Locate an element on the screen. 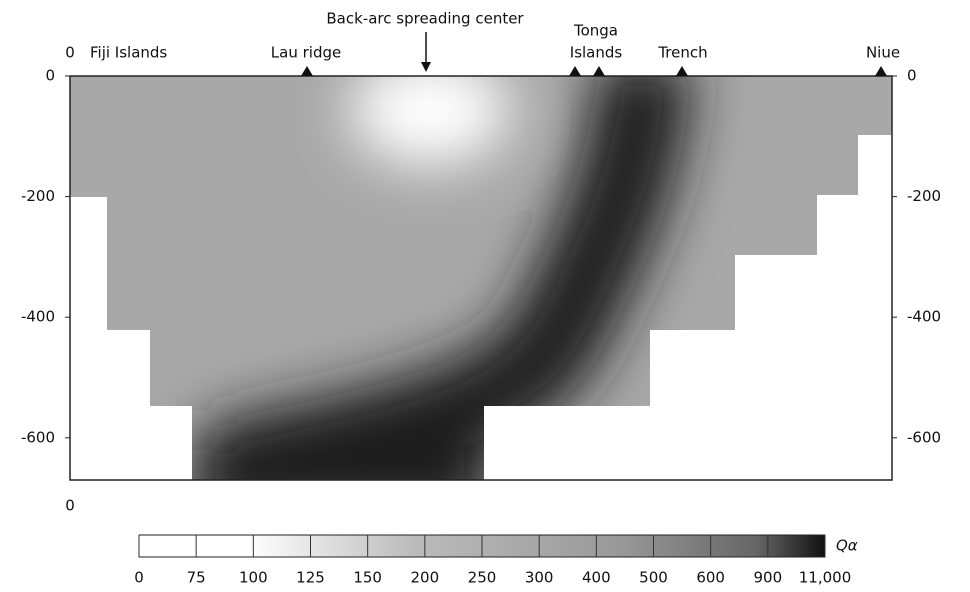 The width and height of the screenshot is (970, 592). colorbar-tick-label: 100 is located at coordinates (253, 578).